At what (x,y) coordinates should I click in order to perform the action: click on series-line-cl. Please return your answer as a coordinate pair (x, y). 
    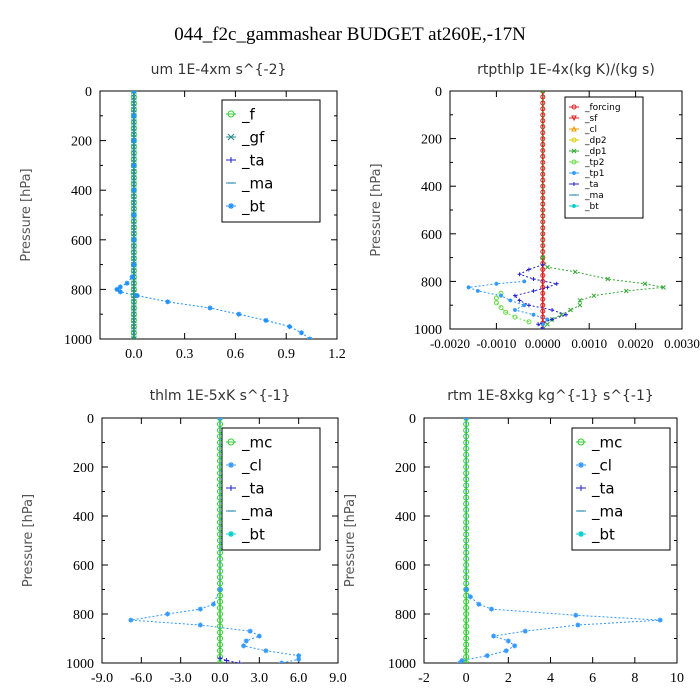
    Looking at the image, I should click on (215, 540).